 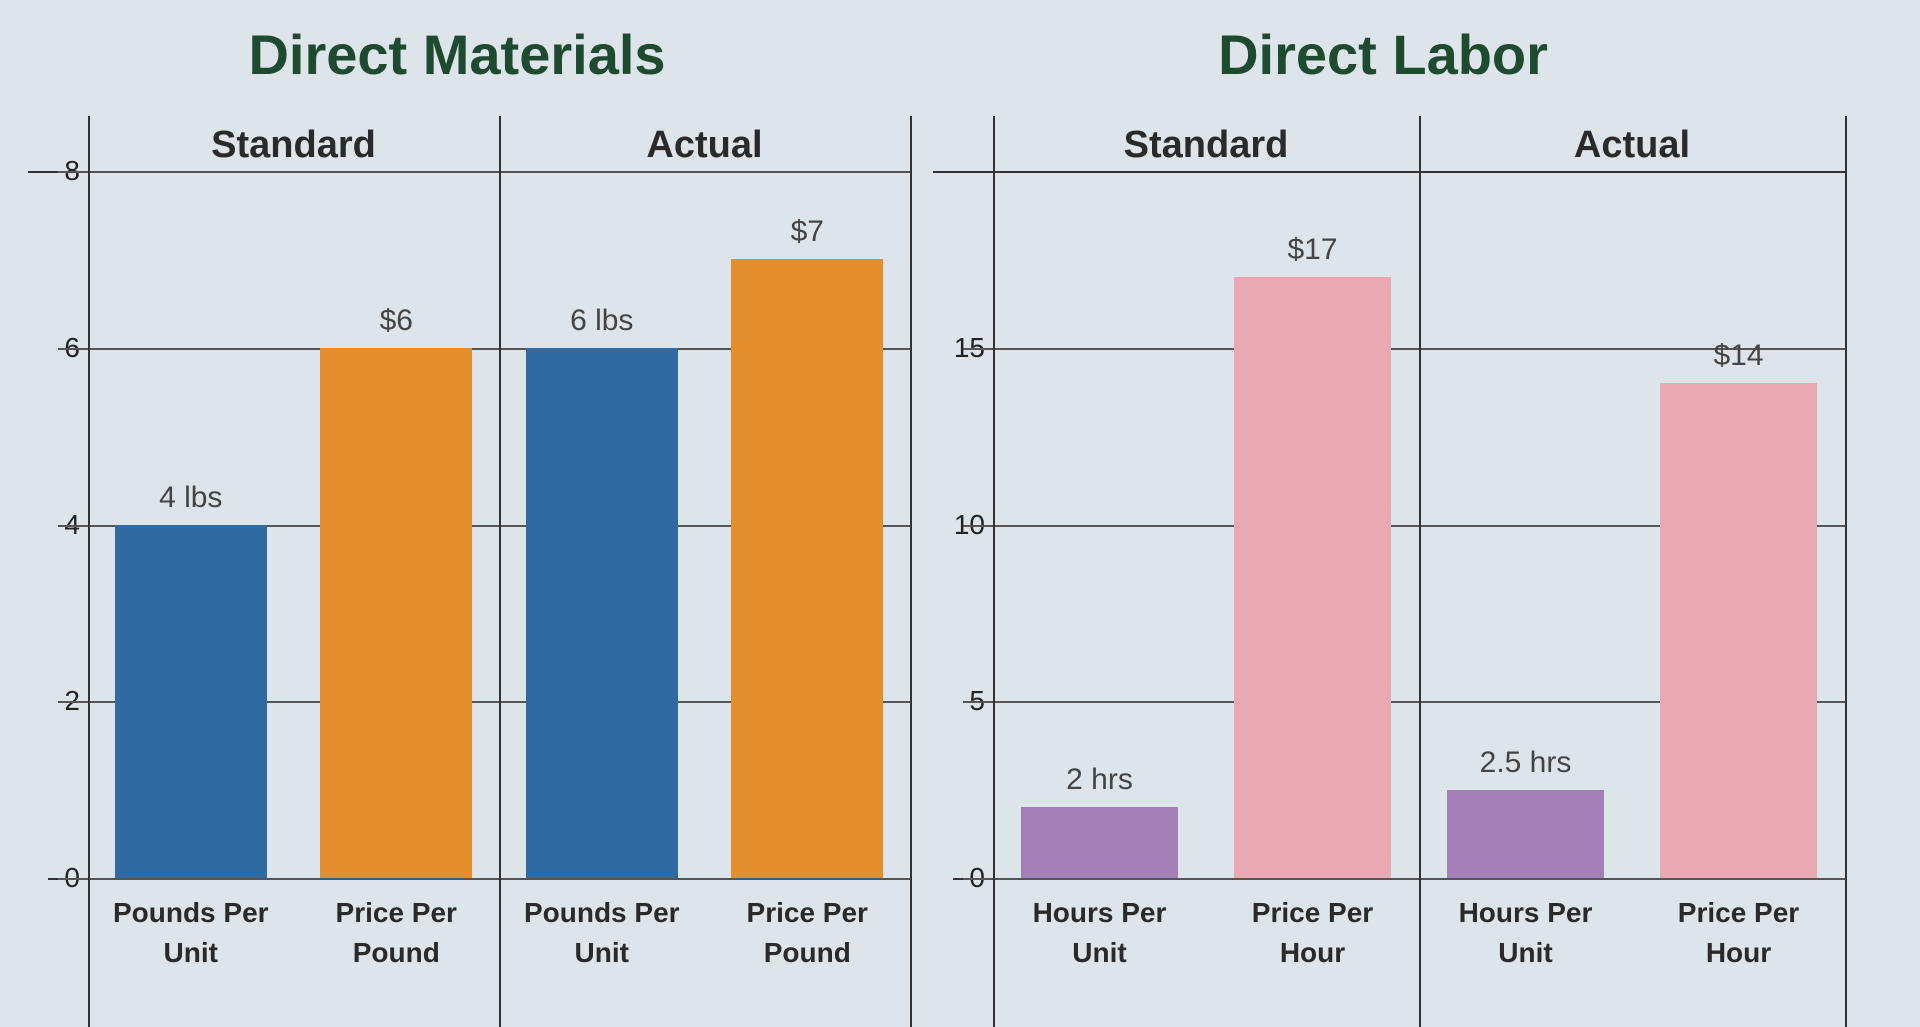 I want to click on y-tick-label: 4, so click(x=60, y=525).